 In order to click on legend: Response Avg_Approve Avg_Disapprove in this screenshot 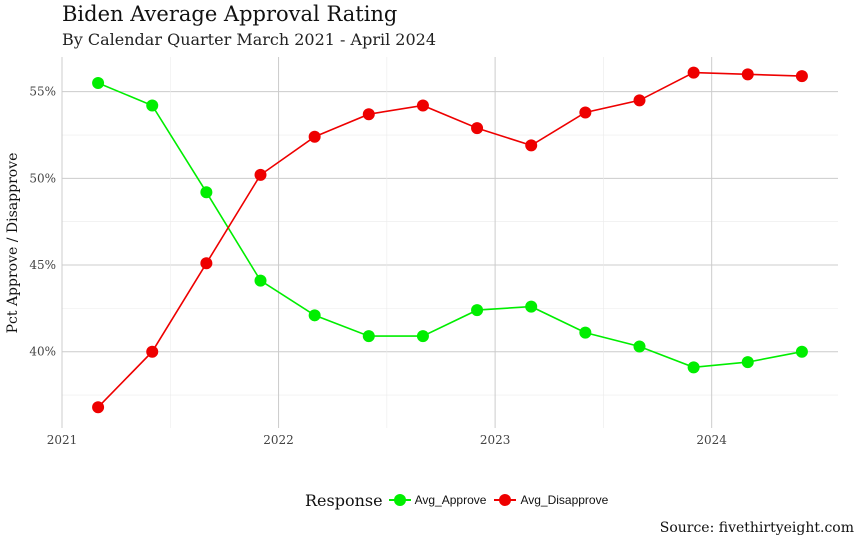, I will do `click(460, 500)`.